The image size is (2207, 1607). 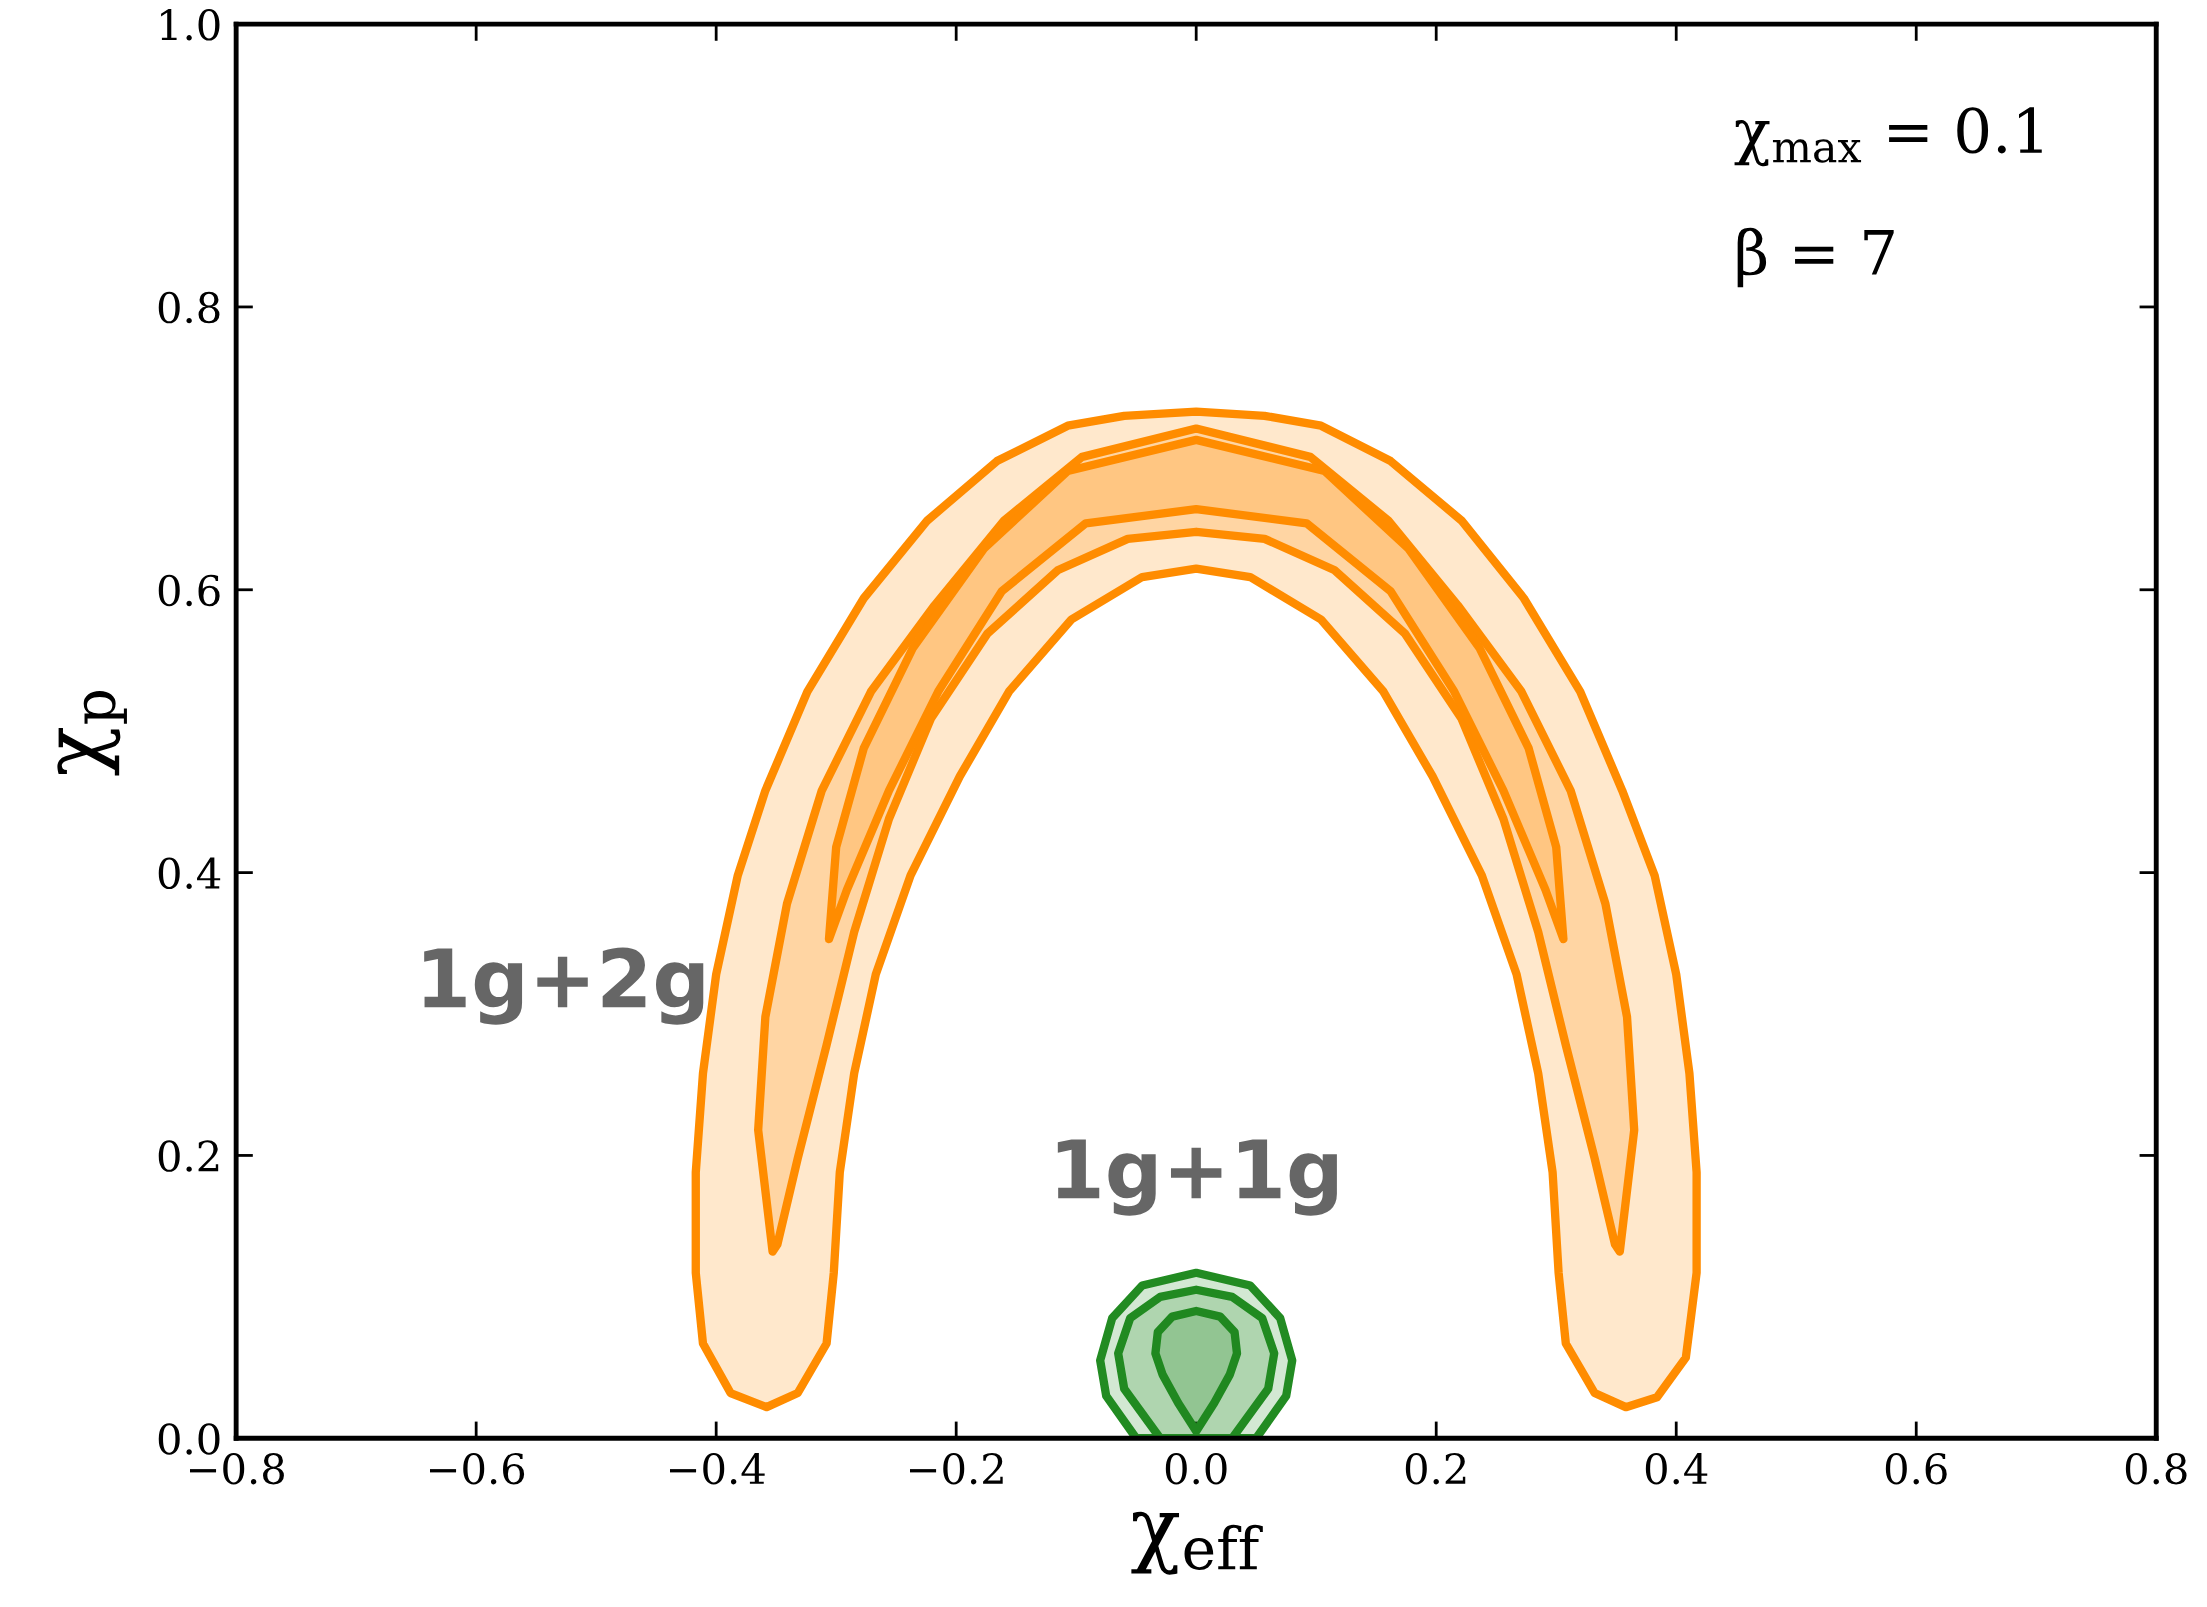 I want to click on x-tick-label: 0.2, so click(x=1435, y=1468).